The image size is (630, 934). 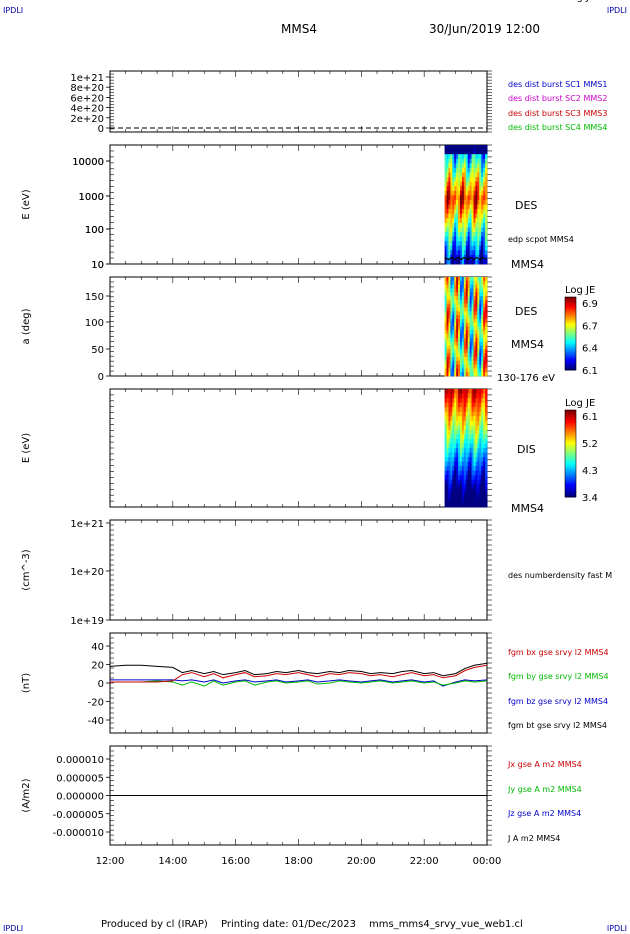 What do you see at coordinates (526, 311) in the screenshot?
I see `instrument-label: DES` at bounding box center [526, 311].